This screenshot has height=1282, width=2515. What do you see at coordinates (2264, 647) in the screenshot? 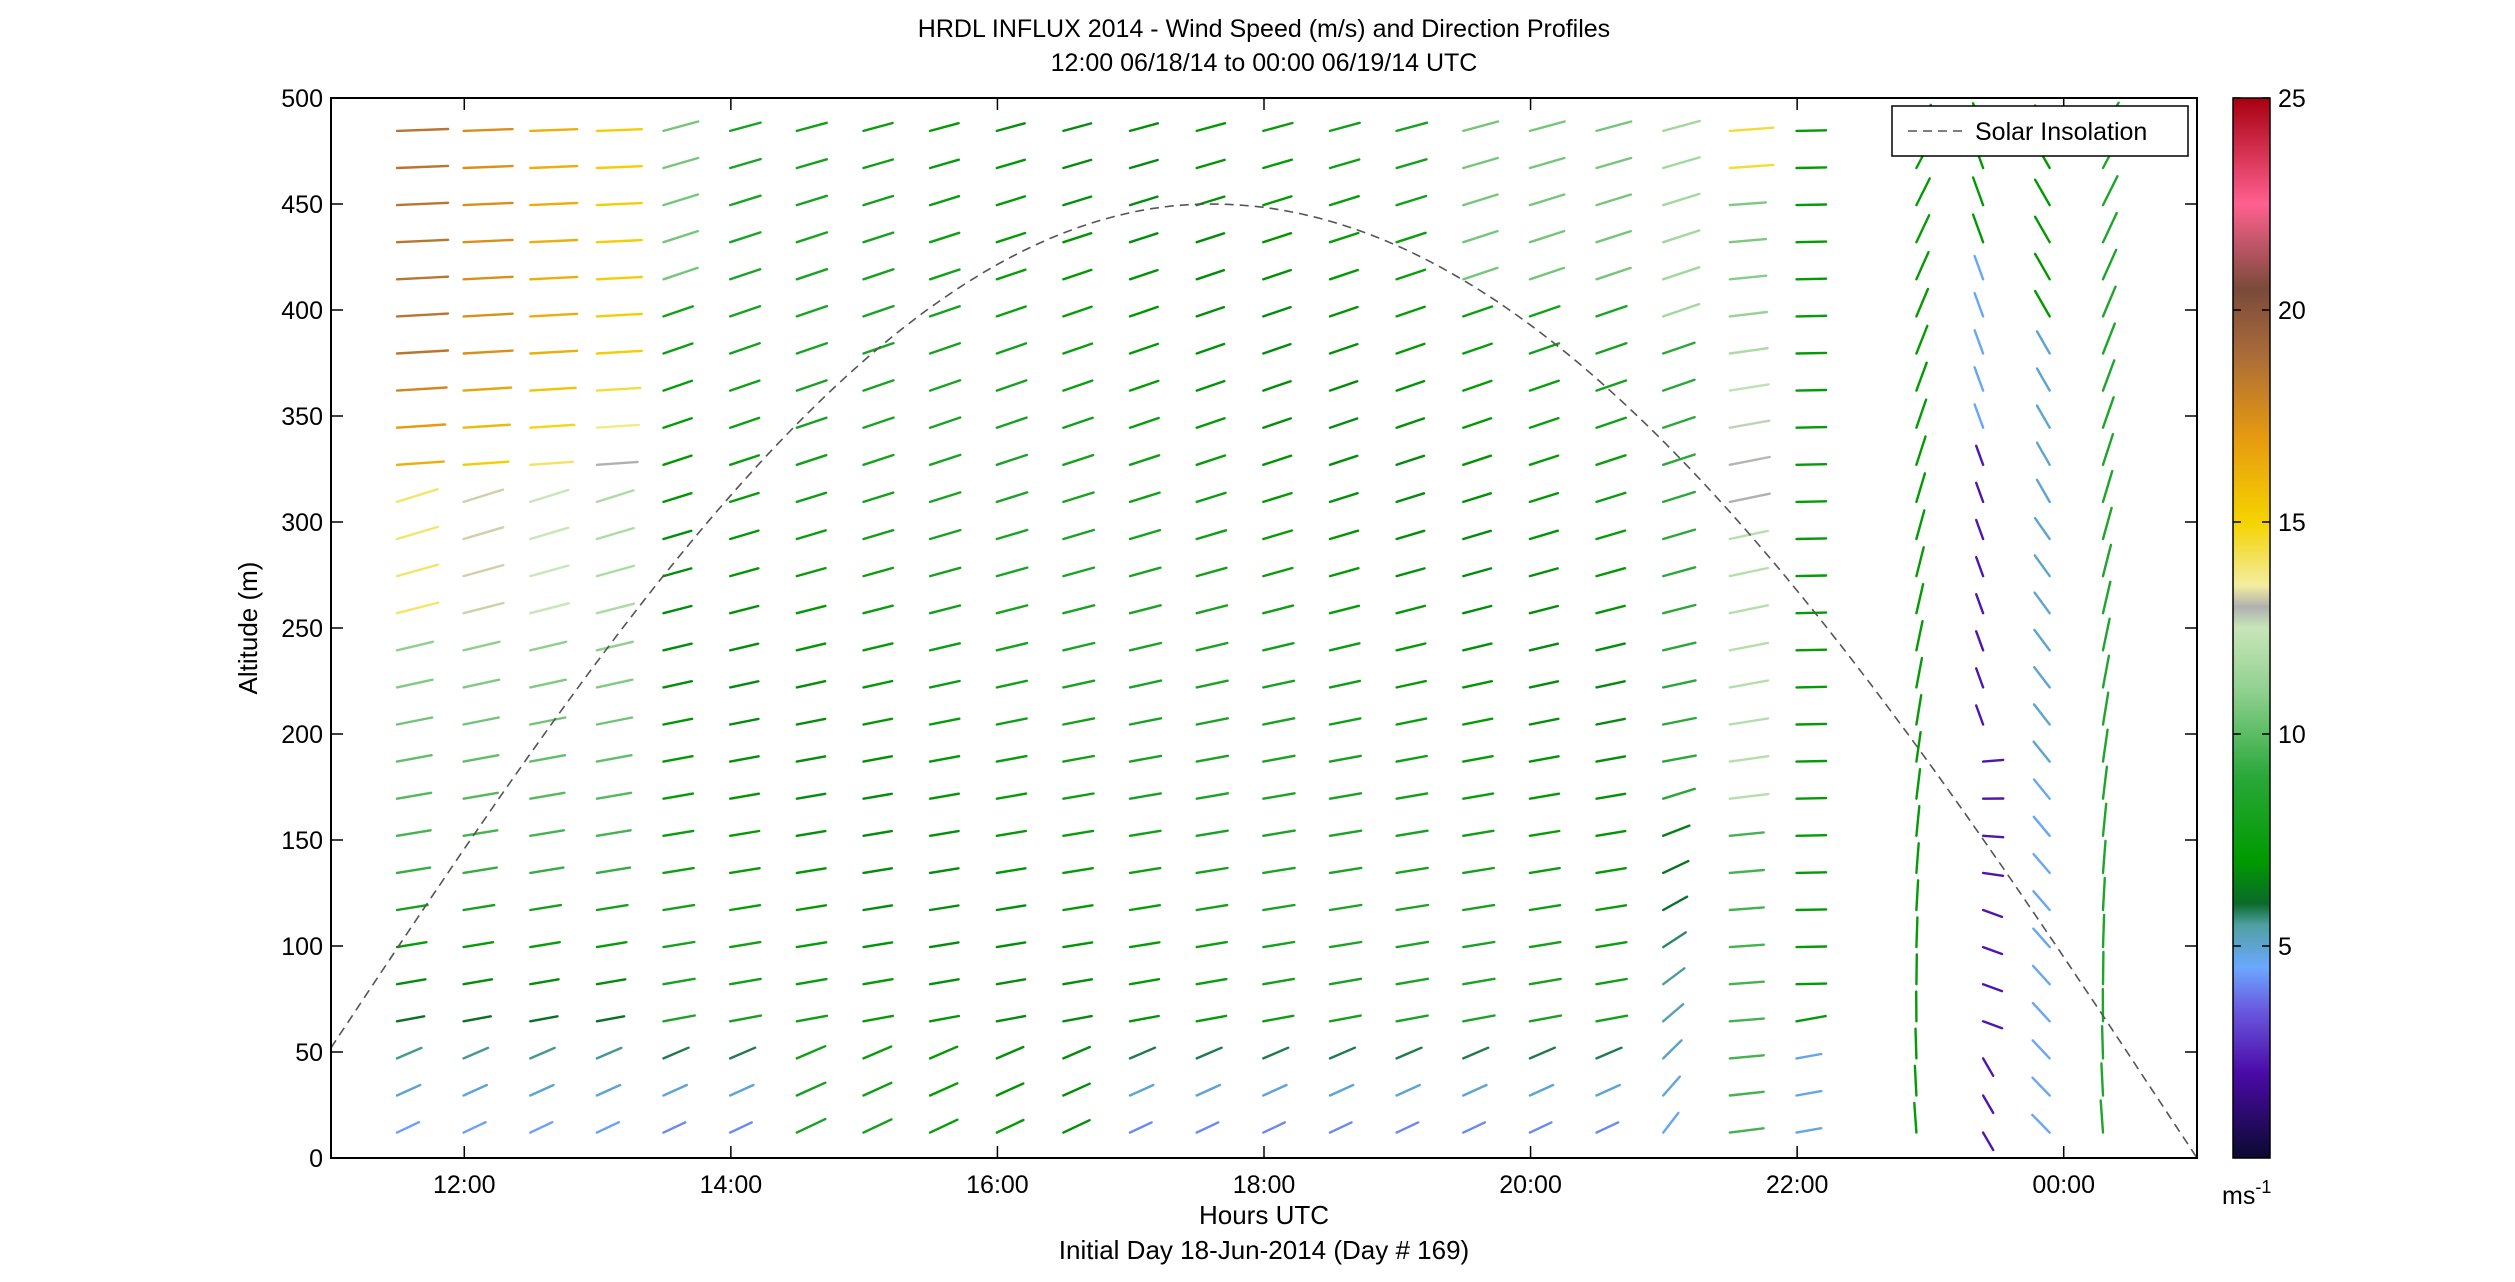
I see `colorbar: 5 10 15 20 25 ms-1` at bounding box center [2264, 647].